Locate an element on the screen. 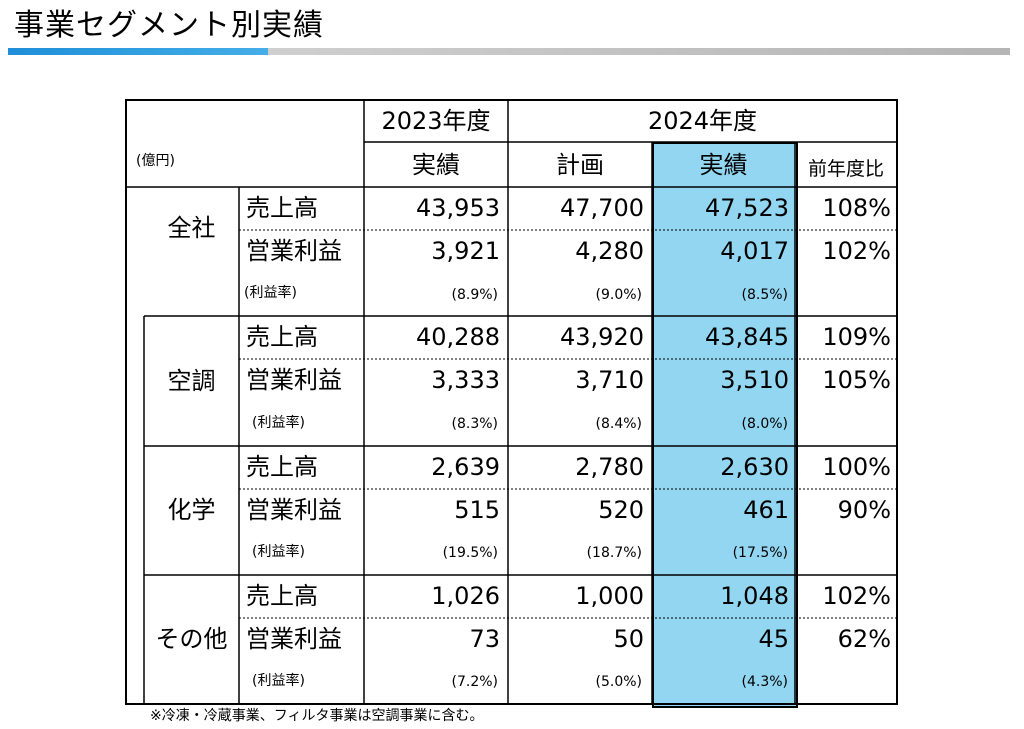 The height and width of the screenshot is (729, 1024). other-sales-2023: 1,026 is located at coordinates (465, 596).